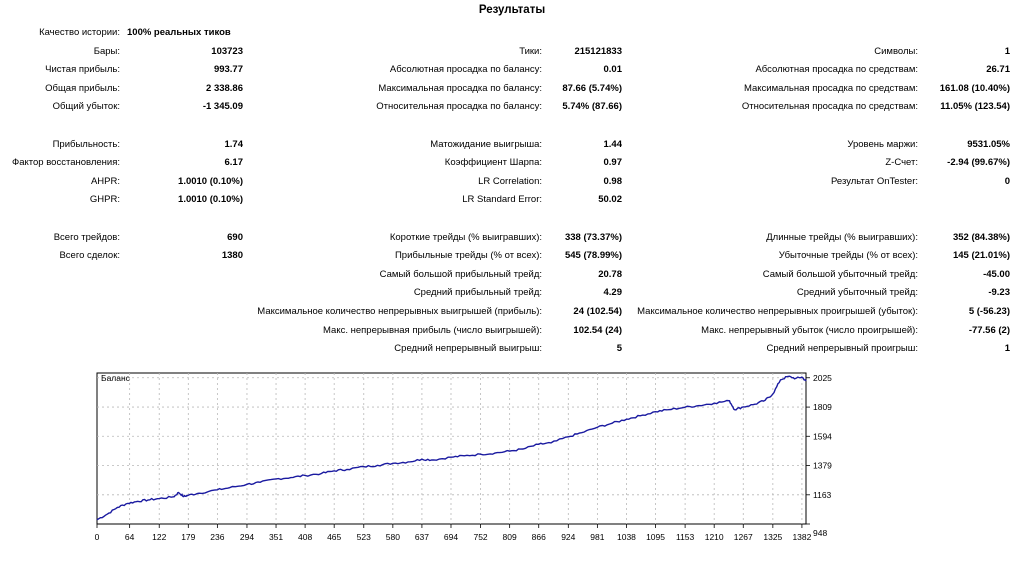 This screenshot has height=572, width=1024. What do you see at coordinates (822, 495) in the screenshot?
I see `y-tick-label: 1163` at bounding box center [822, 495].